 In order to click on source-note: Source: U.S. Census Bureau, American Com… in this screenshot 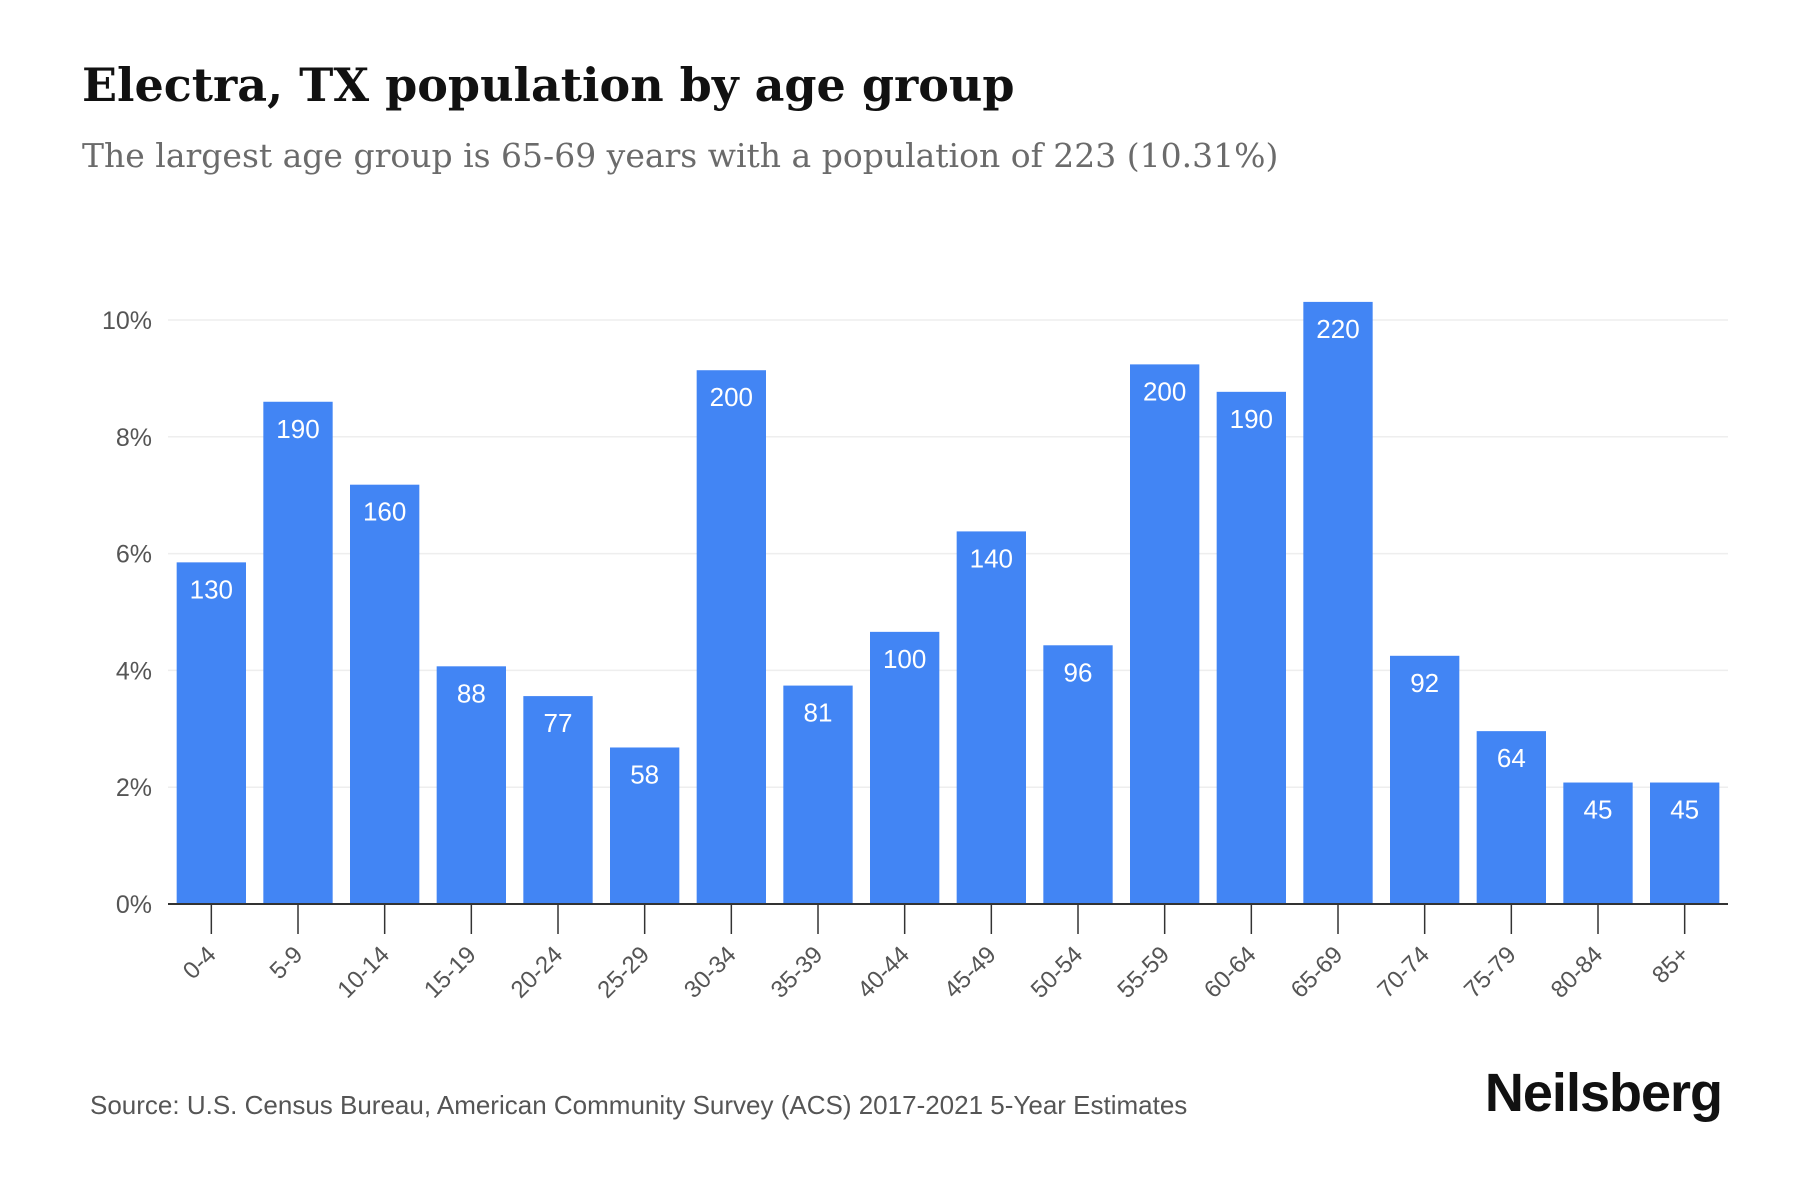, I will do `click(639, 1105)`.